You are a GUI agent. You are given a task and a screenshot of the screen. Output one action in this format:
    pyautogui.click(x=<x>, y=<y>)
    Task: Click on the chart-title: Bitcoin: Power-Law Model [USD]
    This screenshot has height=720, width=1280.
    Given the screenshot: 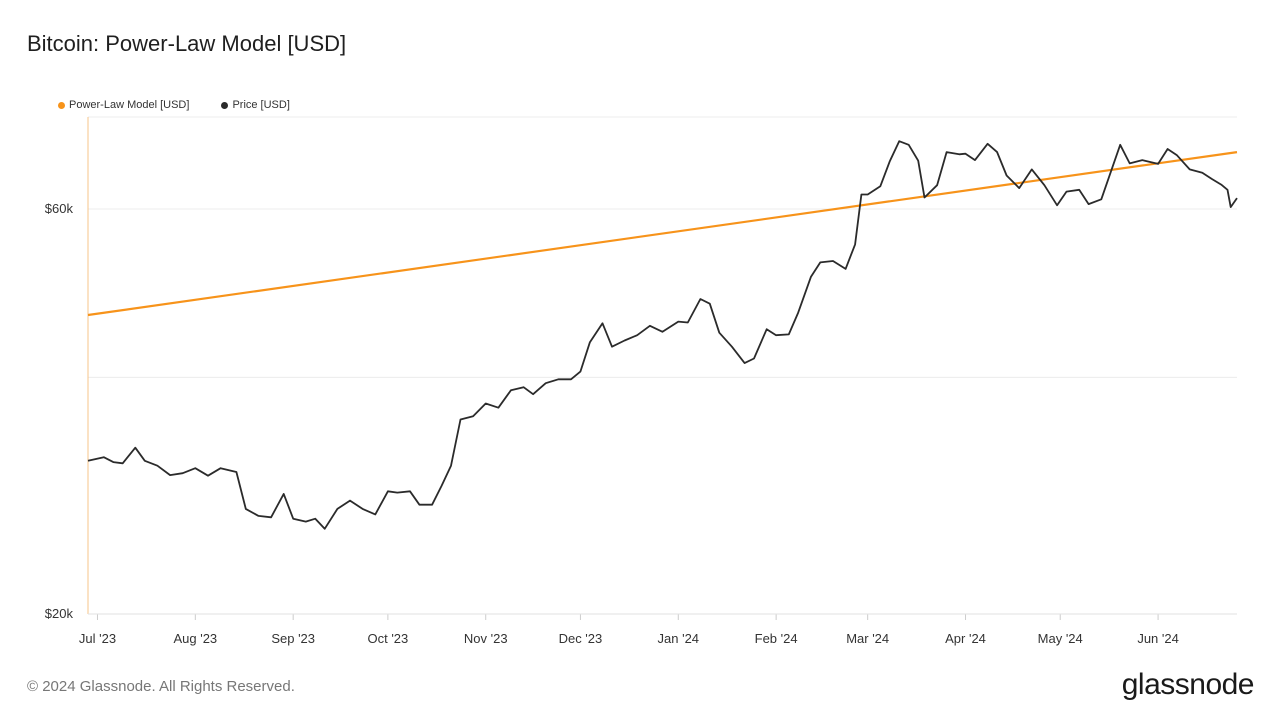 What is the action you would take?
    pyautogui.click(x=187, y=43)
    